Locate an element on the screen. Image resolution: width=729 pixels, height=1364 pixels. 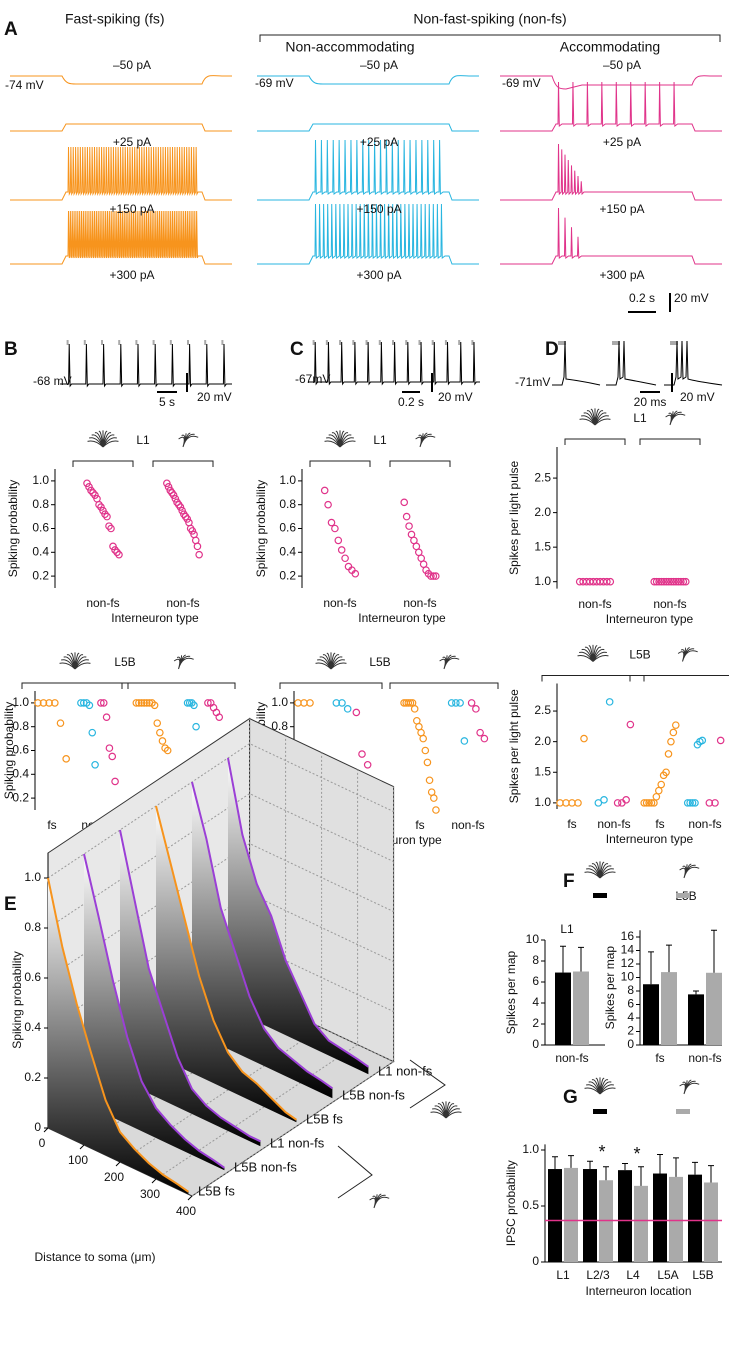
y-tick-label: 6 is located at coordinates (535, 981).